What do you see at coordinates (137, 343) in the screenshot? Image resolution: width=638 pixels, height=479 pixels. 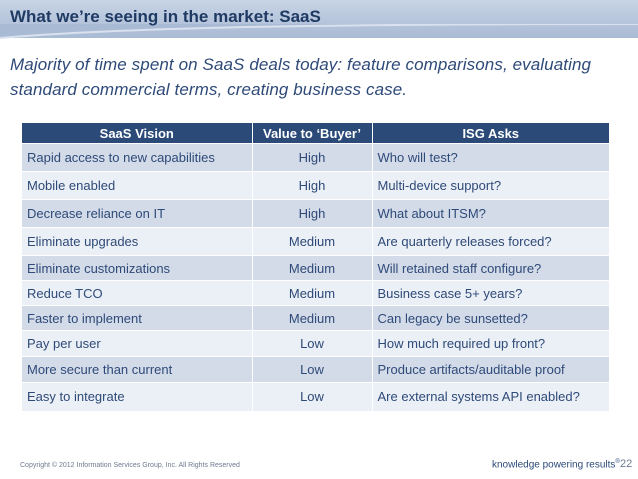 I see `cell-vision: Pay per user` at bounding box center [137, 343].